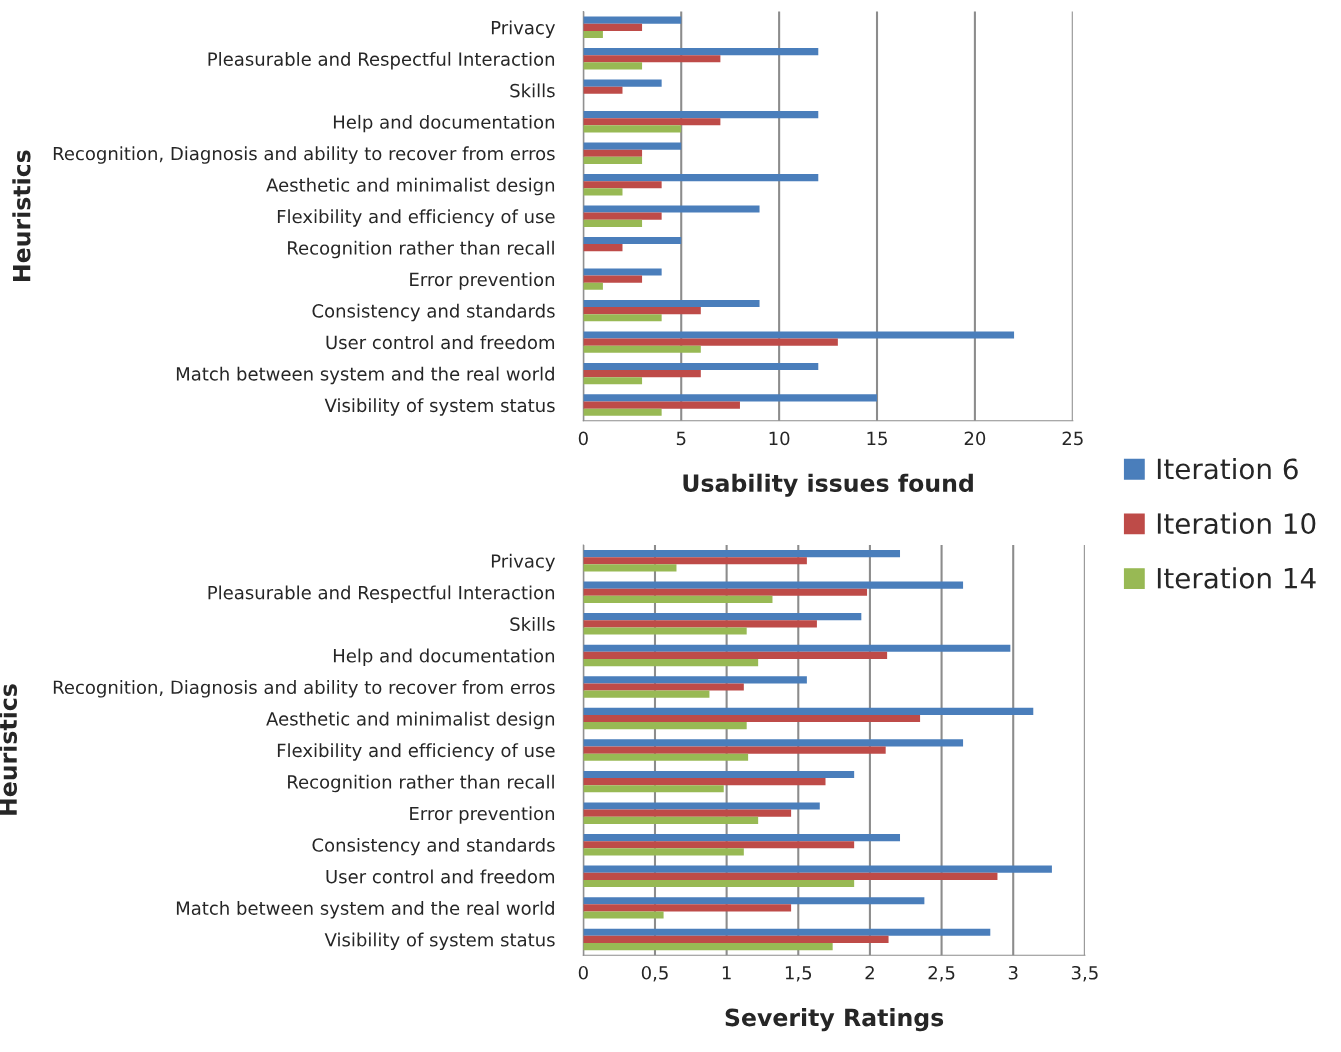 The height and width of the screenshot is (1052, 1341). I want to click on legend-label: Iteration 6, so click(1227, 468).